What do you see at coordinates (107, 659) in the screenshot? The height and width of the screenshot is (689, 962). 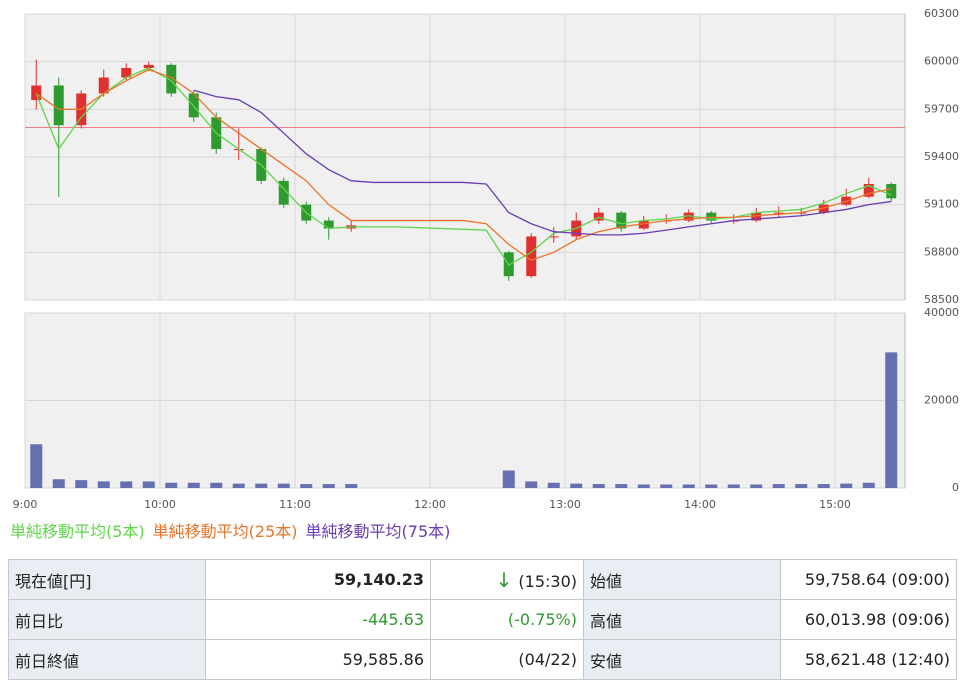 I see `label: 前日終値` at bounding box center [107, 659].